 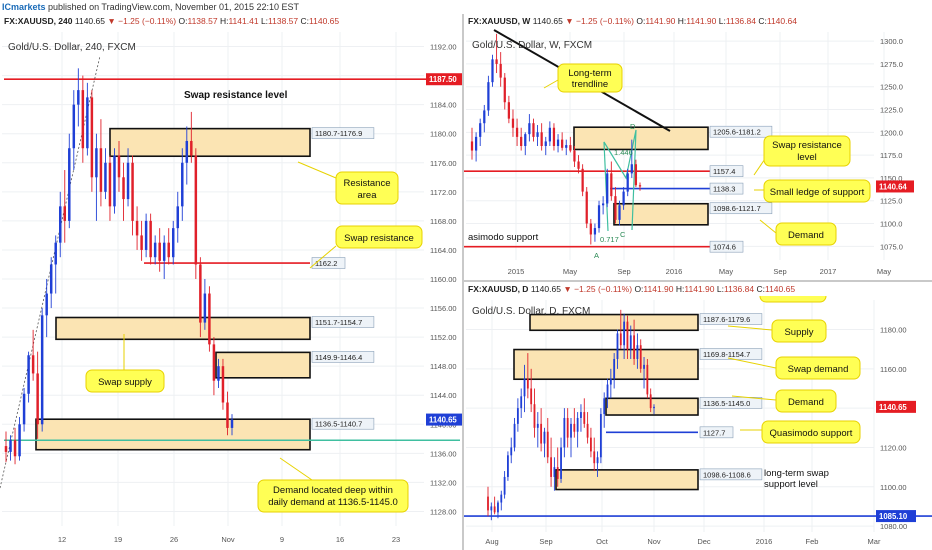 I want to click on weekly-x-tick-label: Sep, so click(x=623, y=271).